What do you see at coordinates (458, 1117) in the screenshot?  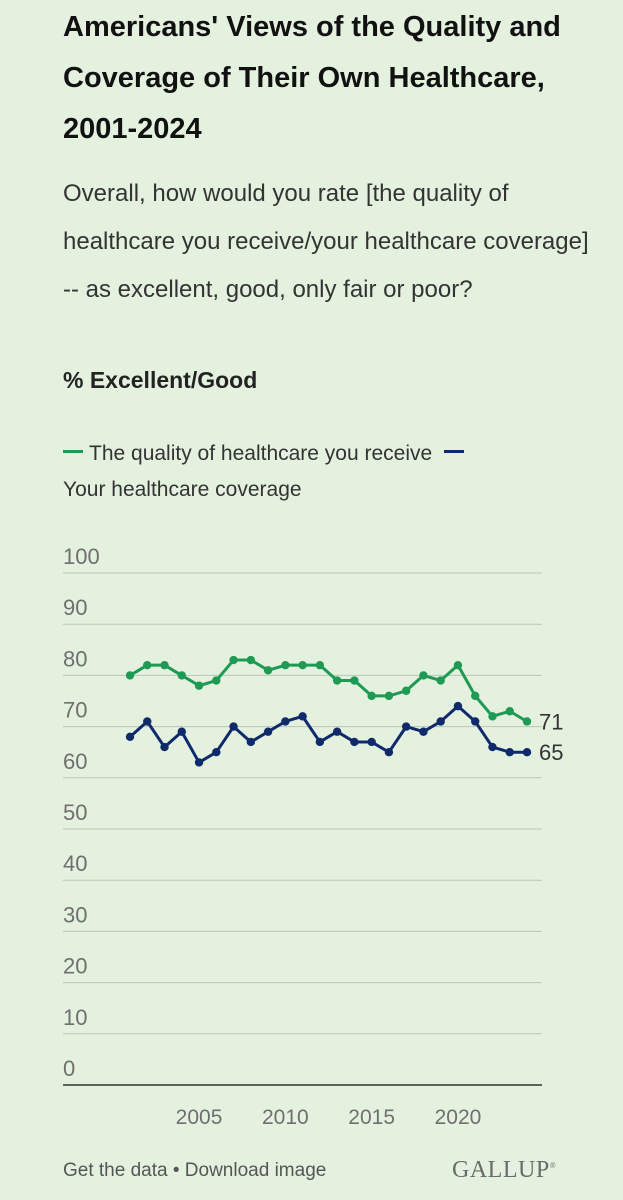 I see `x-tick-label: 2020` at bounding box center [458, 1117].